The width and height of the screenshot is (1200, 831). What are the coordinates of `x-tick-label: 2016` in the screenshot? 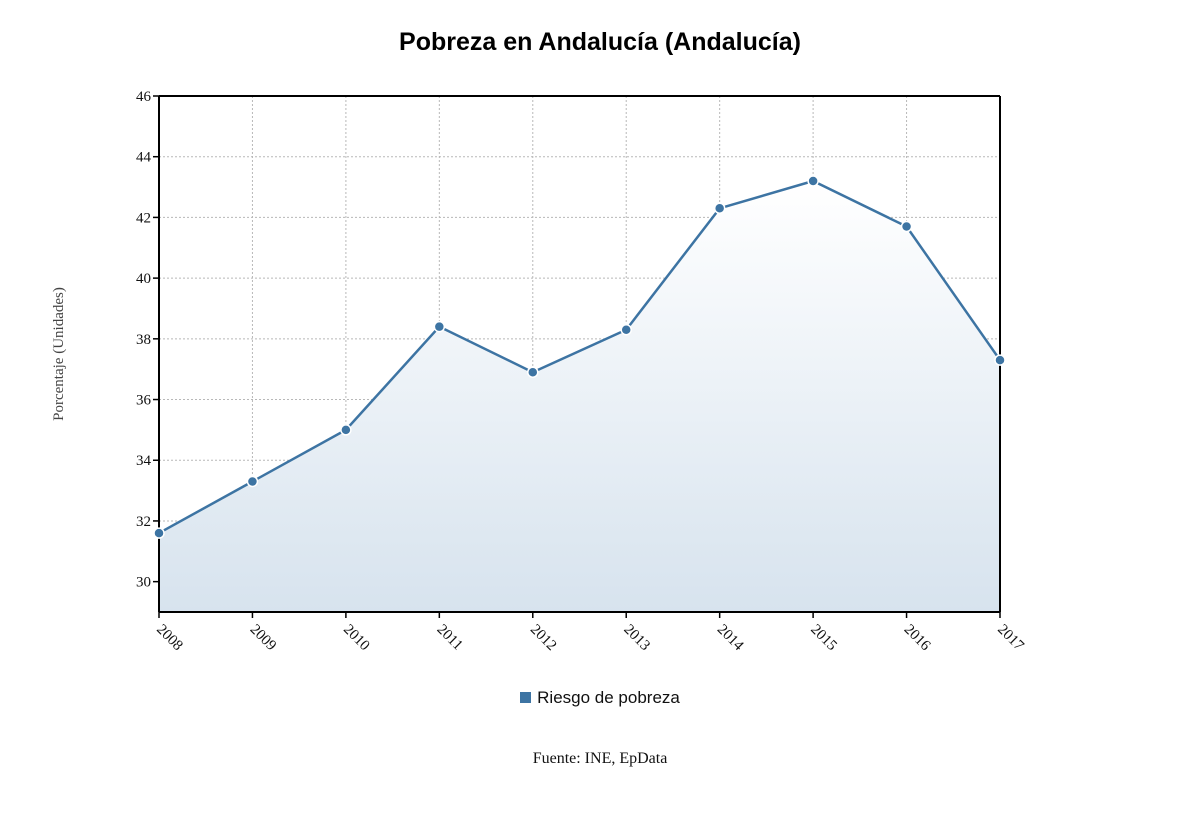 It's located at (917, 638).